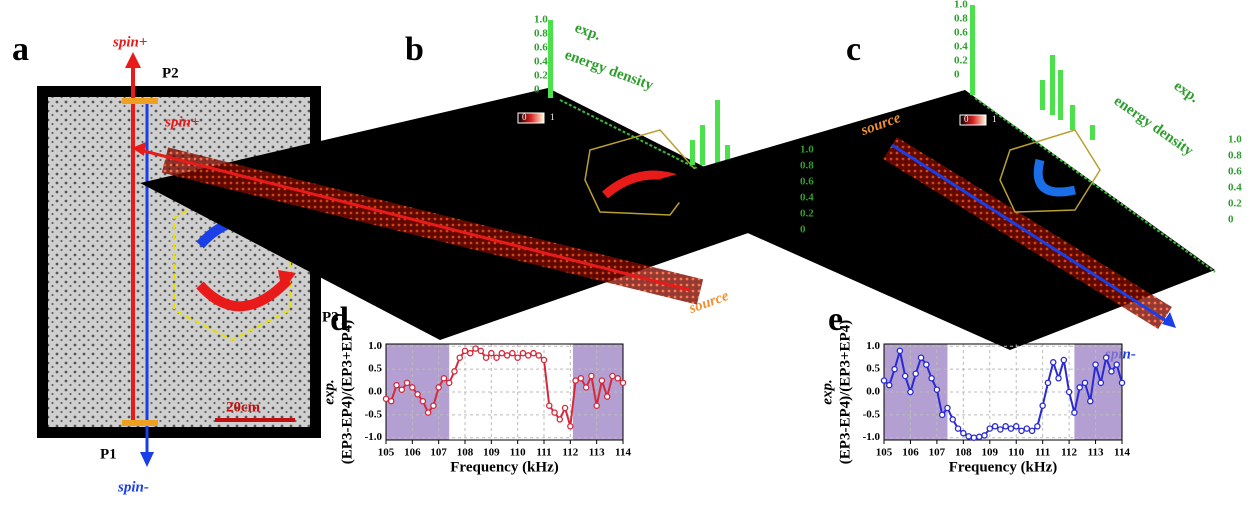 This screenshot has width=1257, height=510. Describe the element at coordinates (873, 369) in the screenshot. I see `y-tick-label: 0.5` at that location.